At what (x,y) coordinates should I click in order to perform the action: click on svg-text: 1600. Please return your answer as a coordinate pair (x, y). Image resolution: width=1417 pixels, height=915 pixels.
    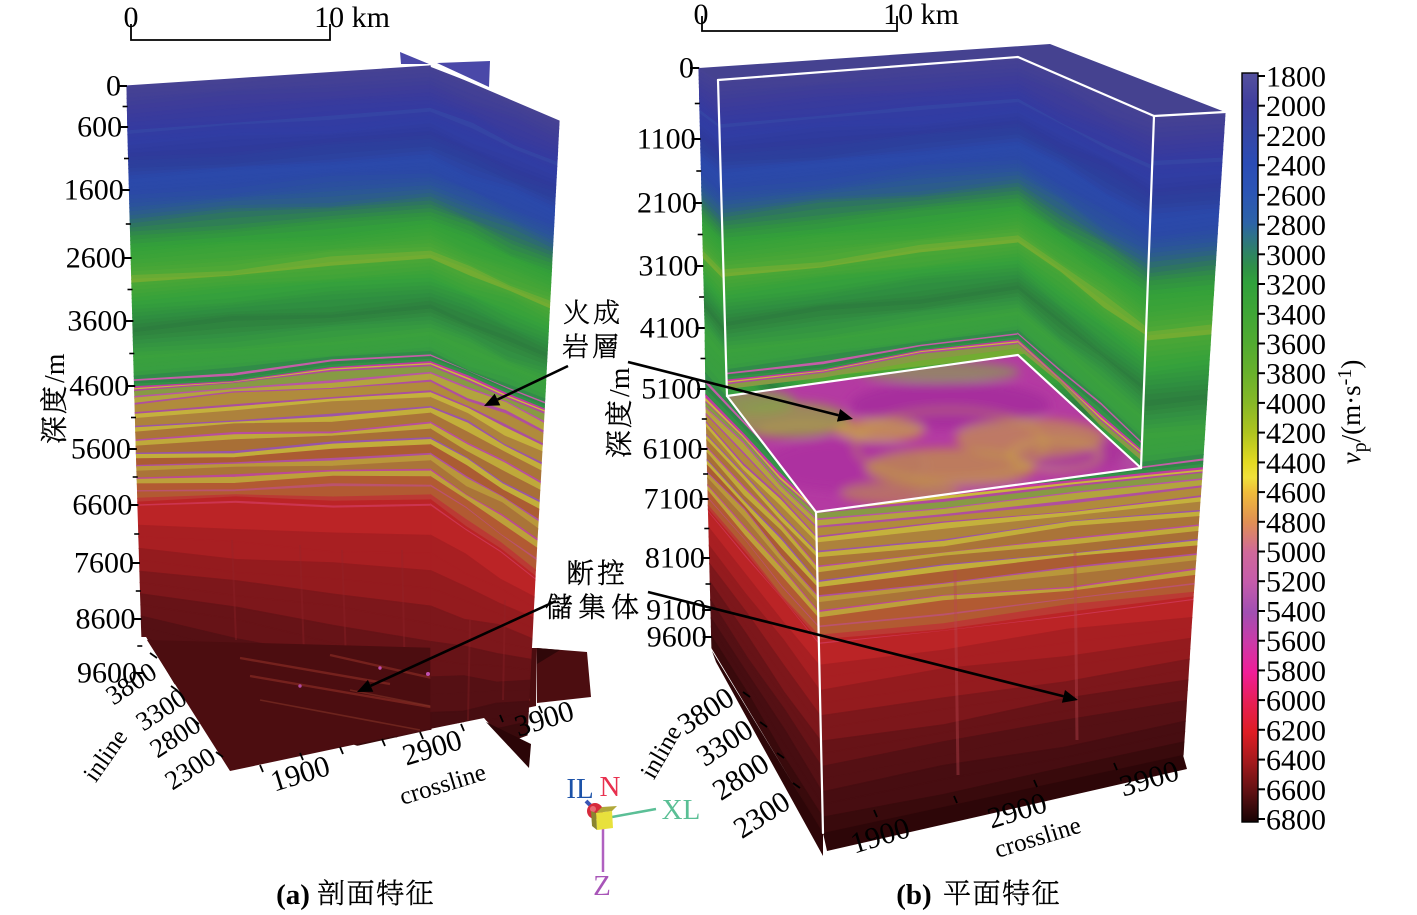
    Looking at the image, I should click on (94, 190).